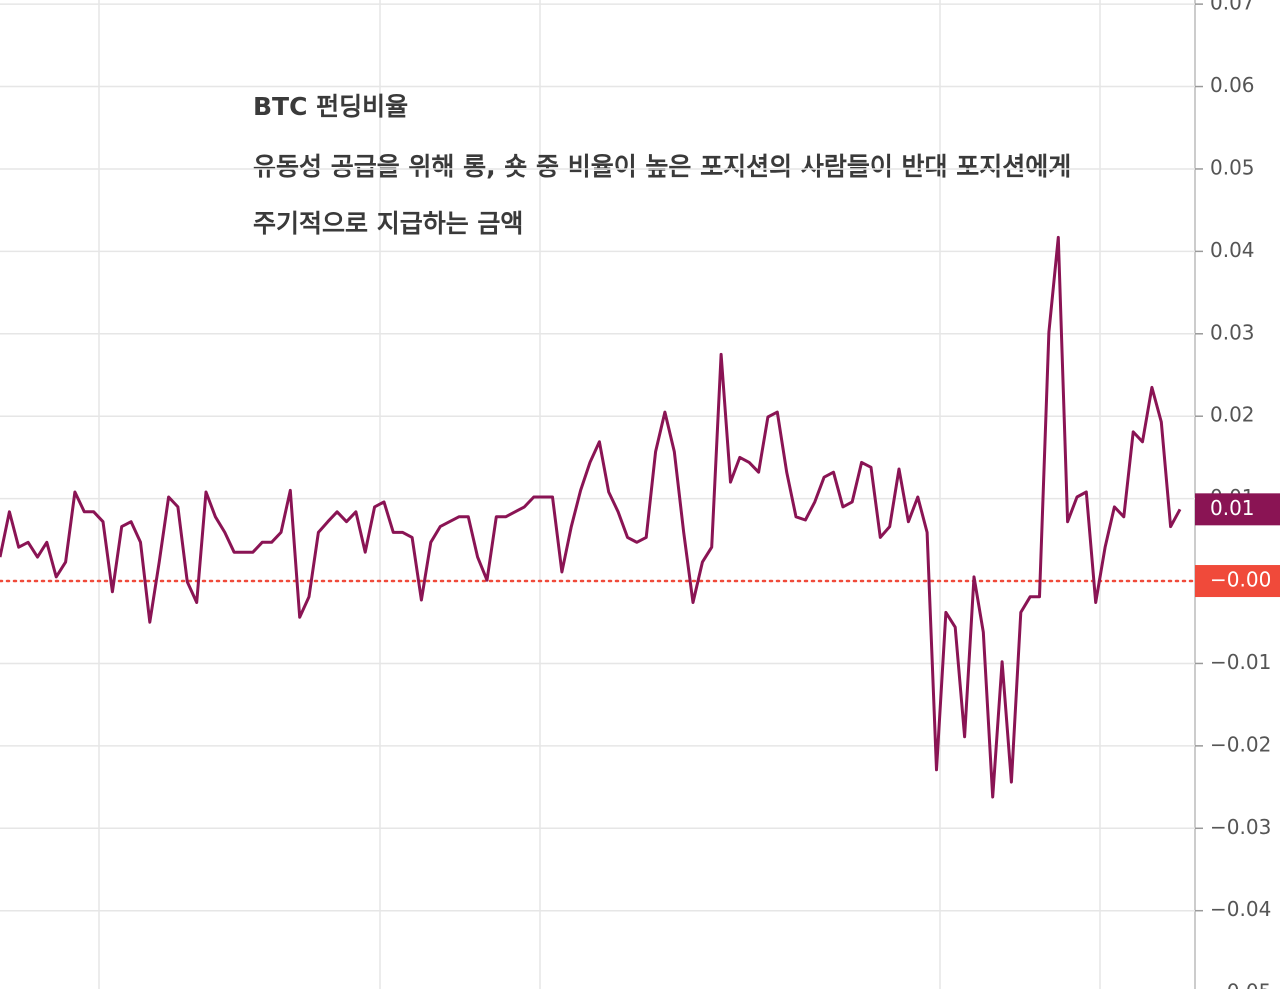 Image resolution: width=1280 pixels, height=989 pixels. Describe the element at coordinates (1240, 909) in the screenshot. I see `y-tick-label: −0.04` at that location.